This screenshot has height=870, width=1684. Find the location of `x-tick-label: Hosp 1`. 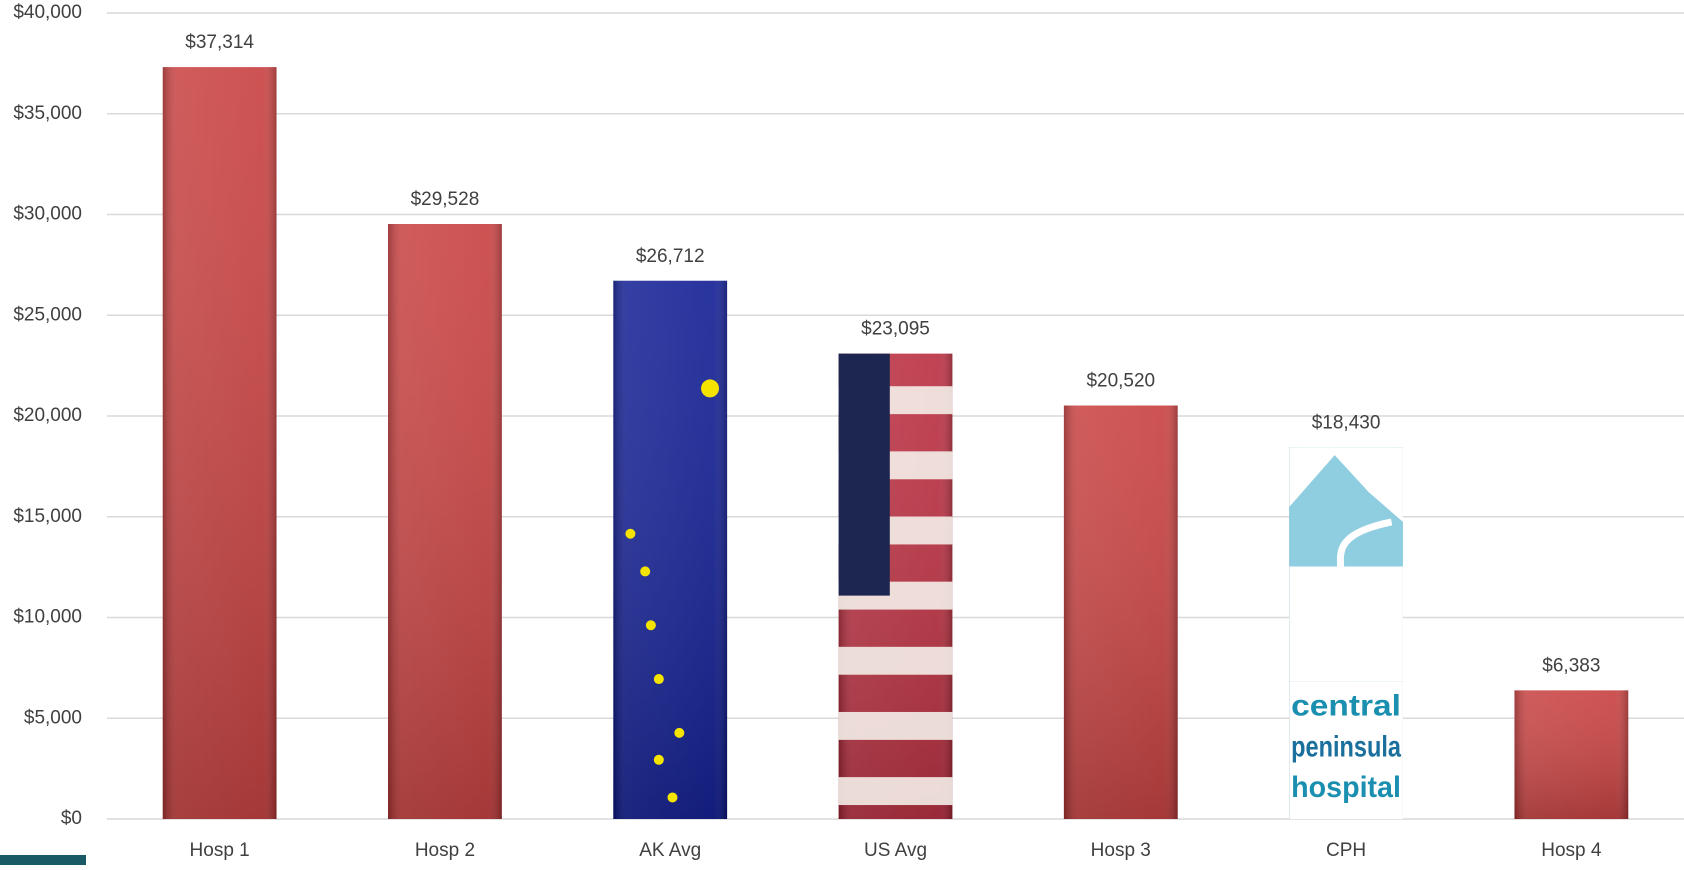

x-tick-label: Hosp 1 is located at coordinates (220, 850).